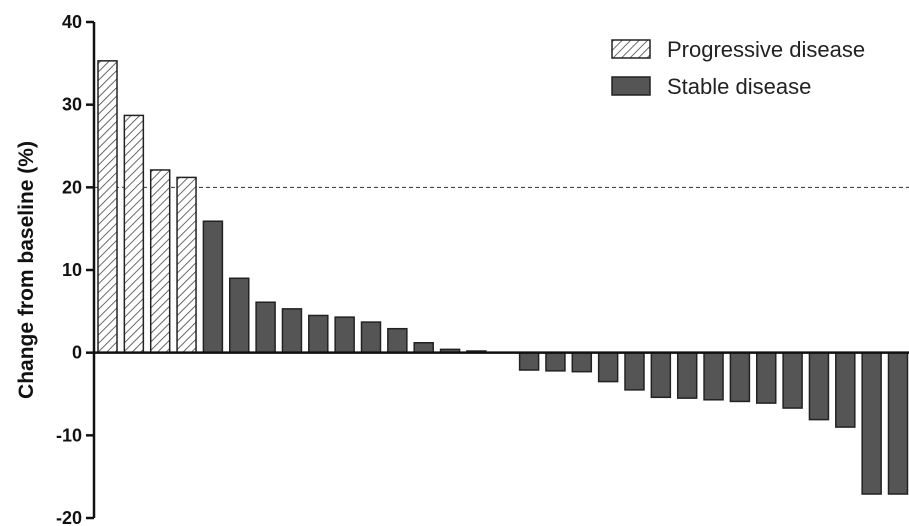 Image resolution: width=909 pixels, height=526 pixels. What do you see at coordinates (72, 105) in the screenshot?
I see `y-tick-label: 30` at bounding box center [72, 105].